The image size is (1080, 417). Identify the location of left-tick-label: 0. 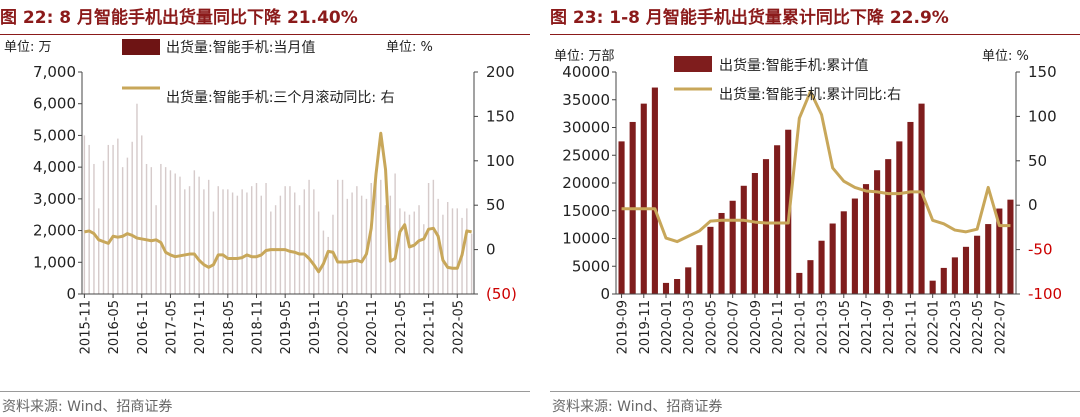
(605, 294).